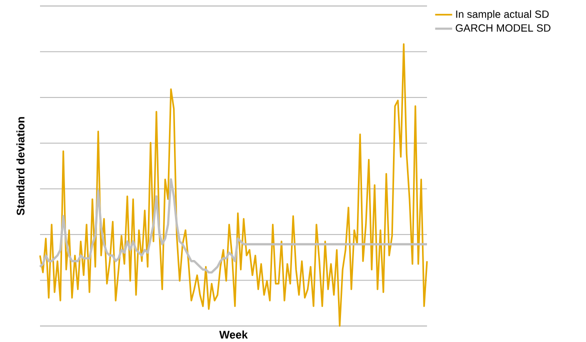  Describe the element at coordinates (503, 28) in the screenshot. I see `legend-label: GARCH MODEL SD` at that location.